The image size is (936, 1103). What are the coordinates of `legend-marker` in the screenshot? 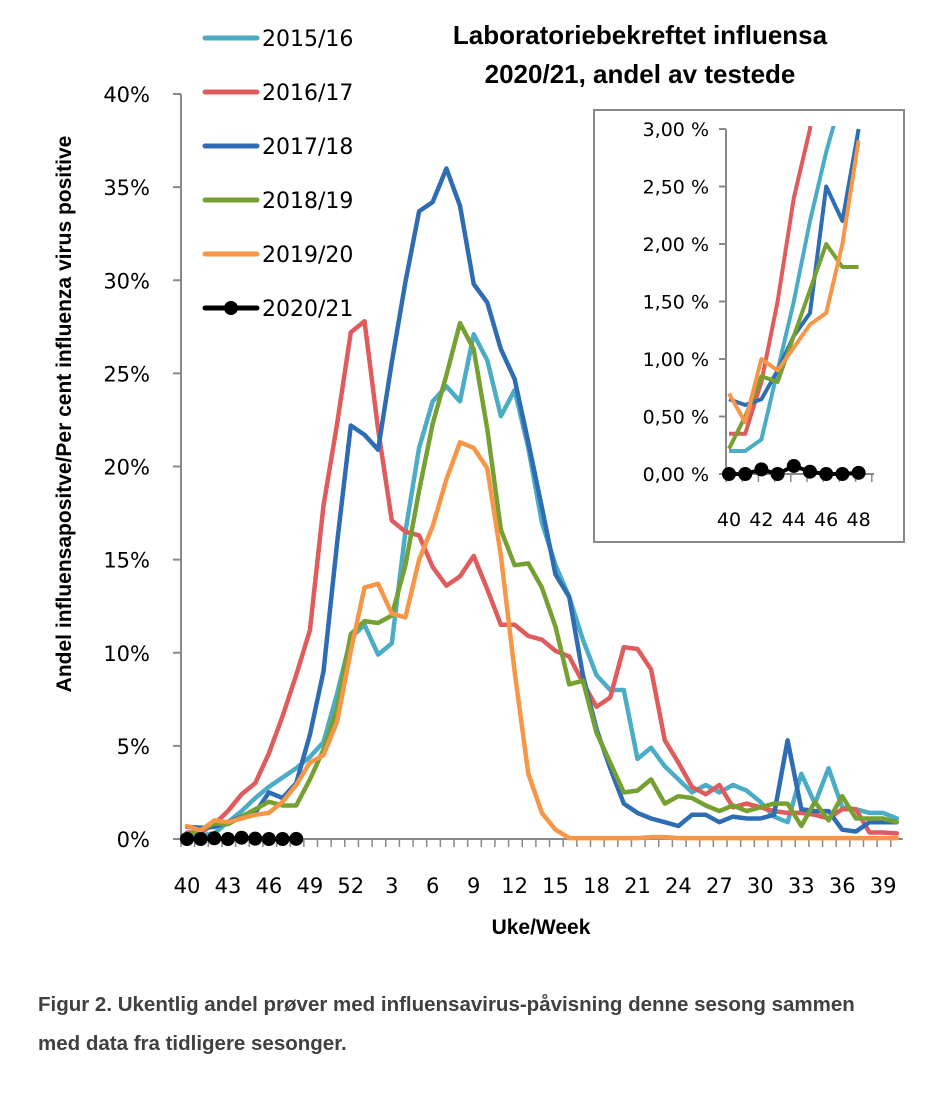 It's located at (231, 308).